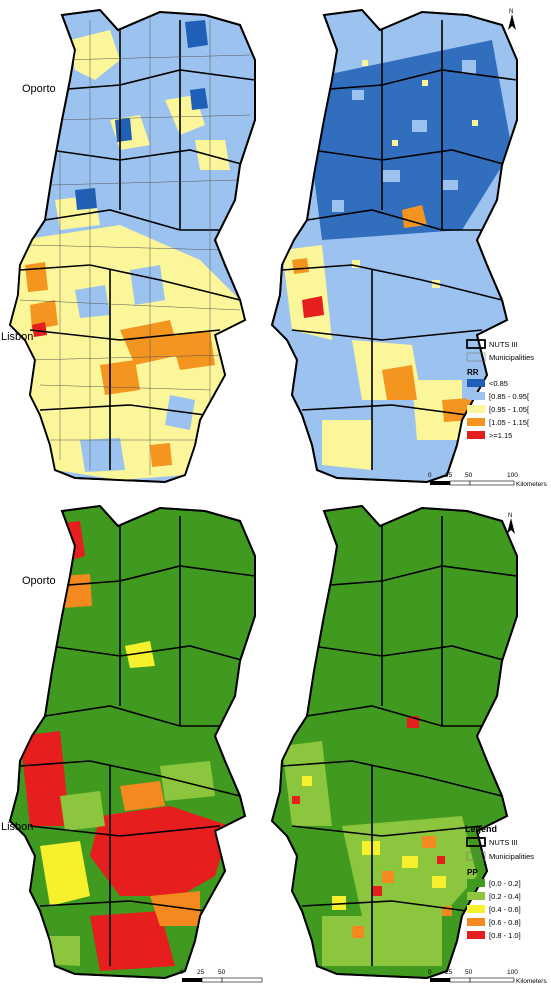 This screenshot has width=551, height=992. Describe the element at coordinates (17, 827) in the screenshot. I see `city-label-lisbon-bottom: Lisbon` at that location.